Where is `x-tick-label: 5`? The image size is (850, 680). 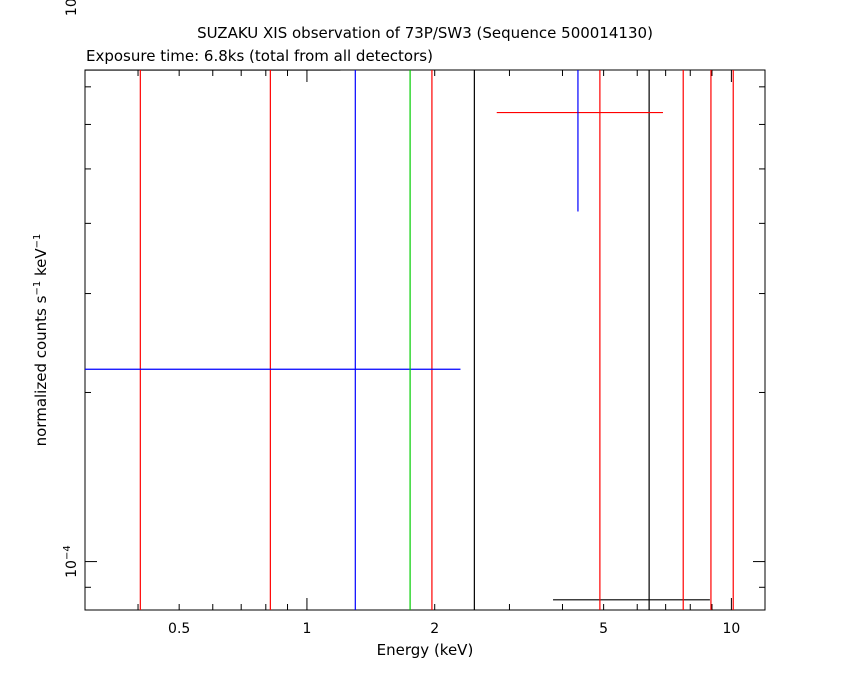
x-tick-label: 5 is located at coordinates (603, 629).